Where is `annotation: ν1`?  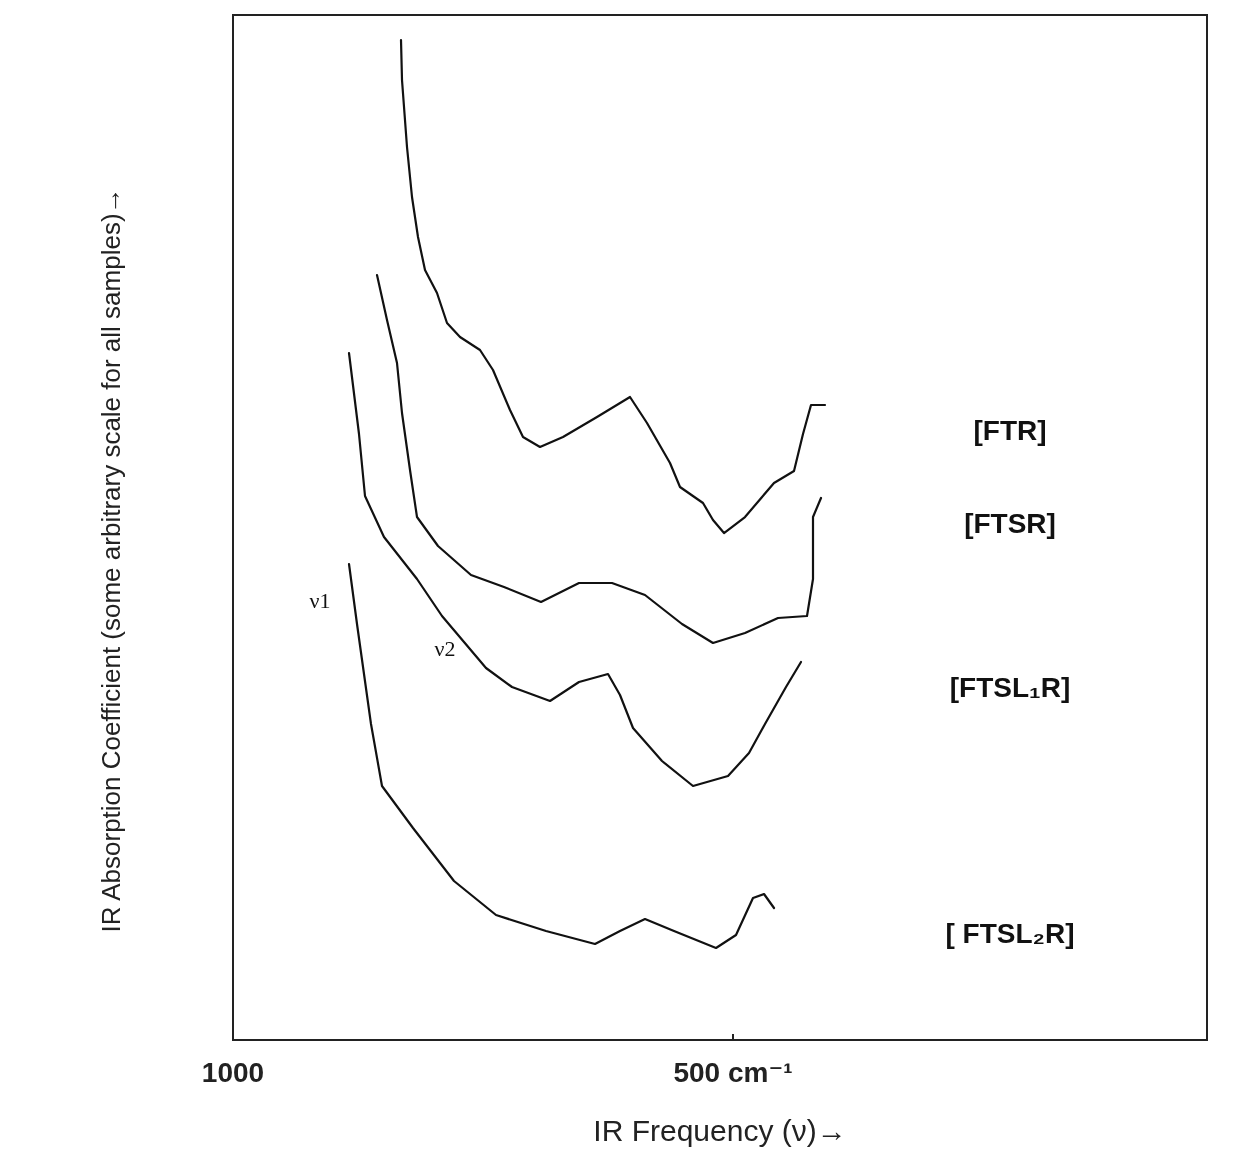 annotation: ν1 is located at coordinates (320, 600).